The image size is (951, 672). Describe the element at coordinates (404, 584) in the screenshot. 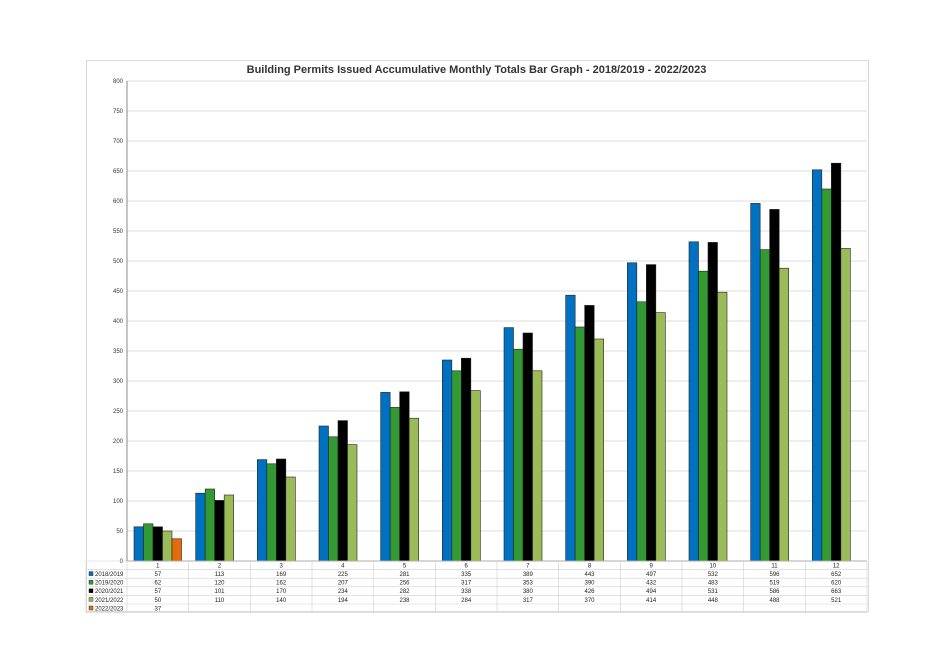

I see `data-label: 256` at that location.